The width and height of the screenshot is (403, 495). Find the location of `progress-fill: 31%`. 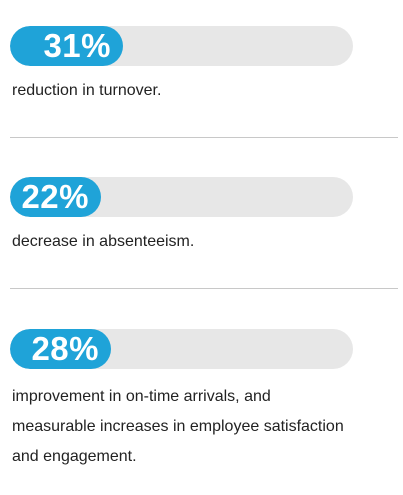

progress-fill: 31% is located at coordinates (66, 46).